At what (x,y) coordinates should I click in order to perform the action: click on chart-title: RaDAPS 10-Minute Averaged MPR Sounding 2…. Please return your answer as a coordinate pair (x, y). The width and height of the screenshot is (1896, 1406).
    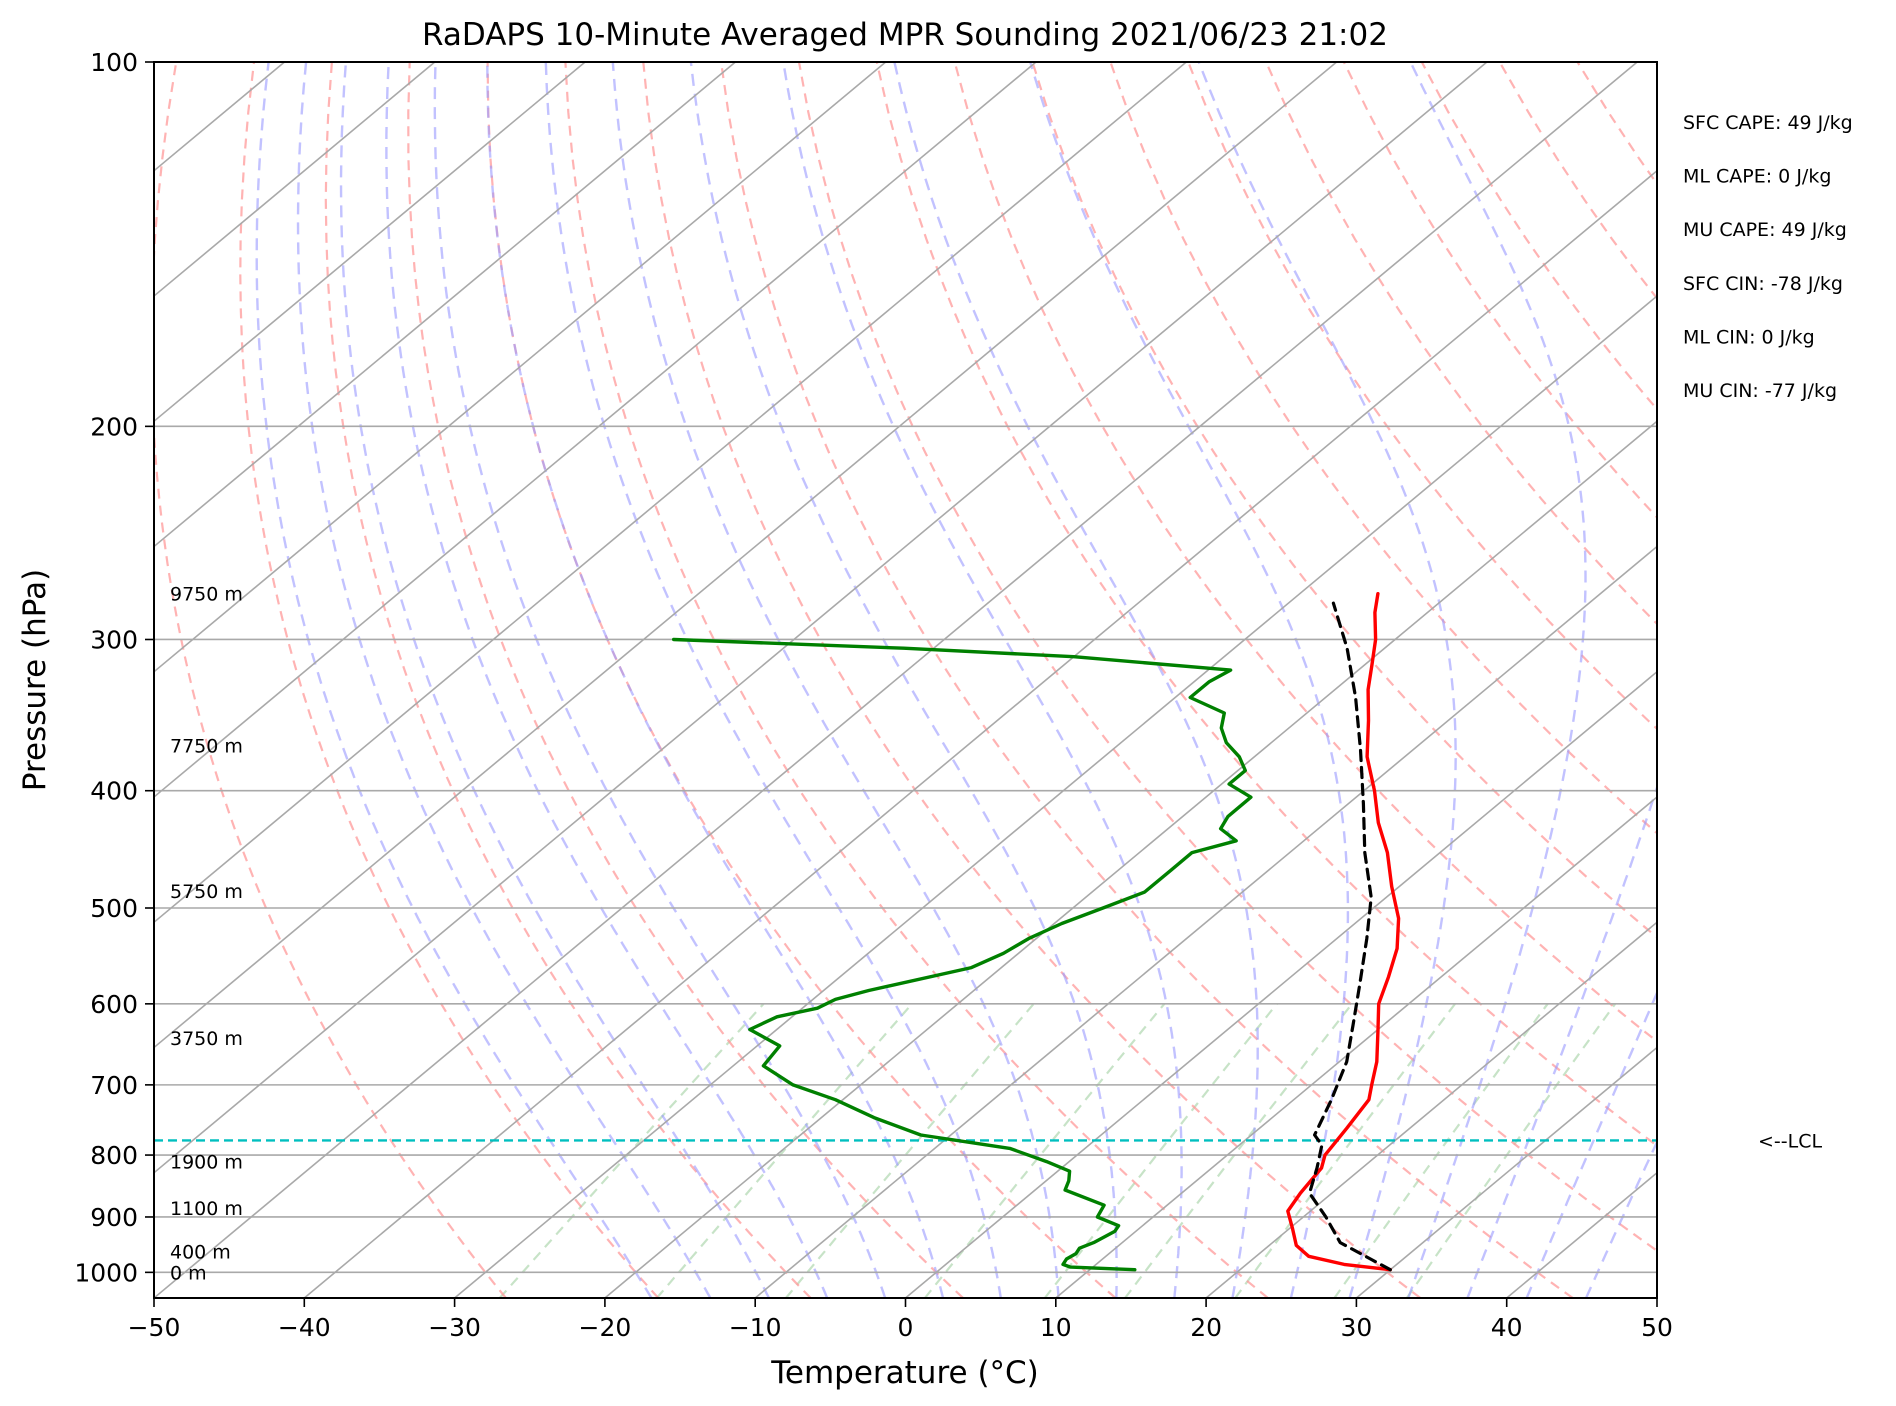
    Looking at the image, I should click on (905, 35).